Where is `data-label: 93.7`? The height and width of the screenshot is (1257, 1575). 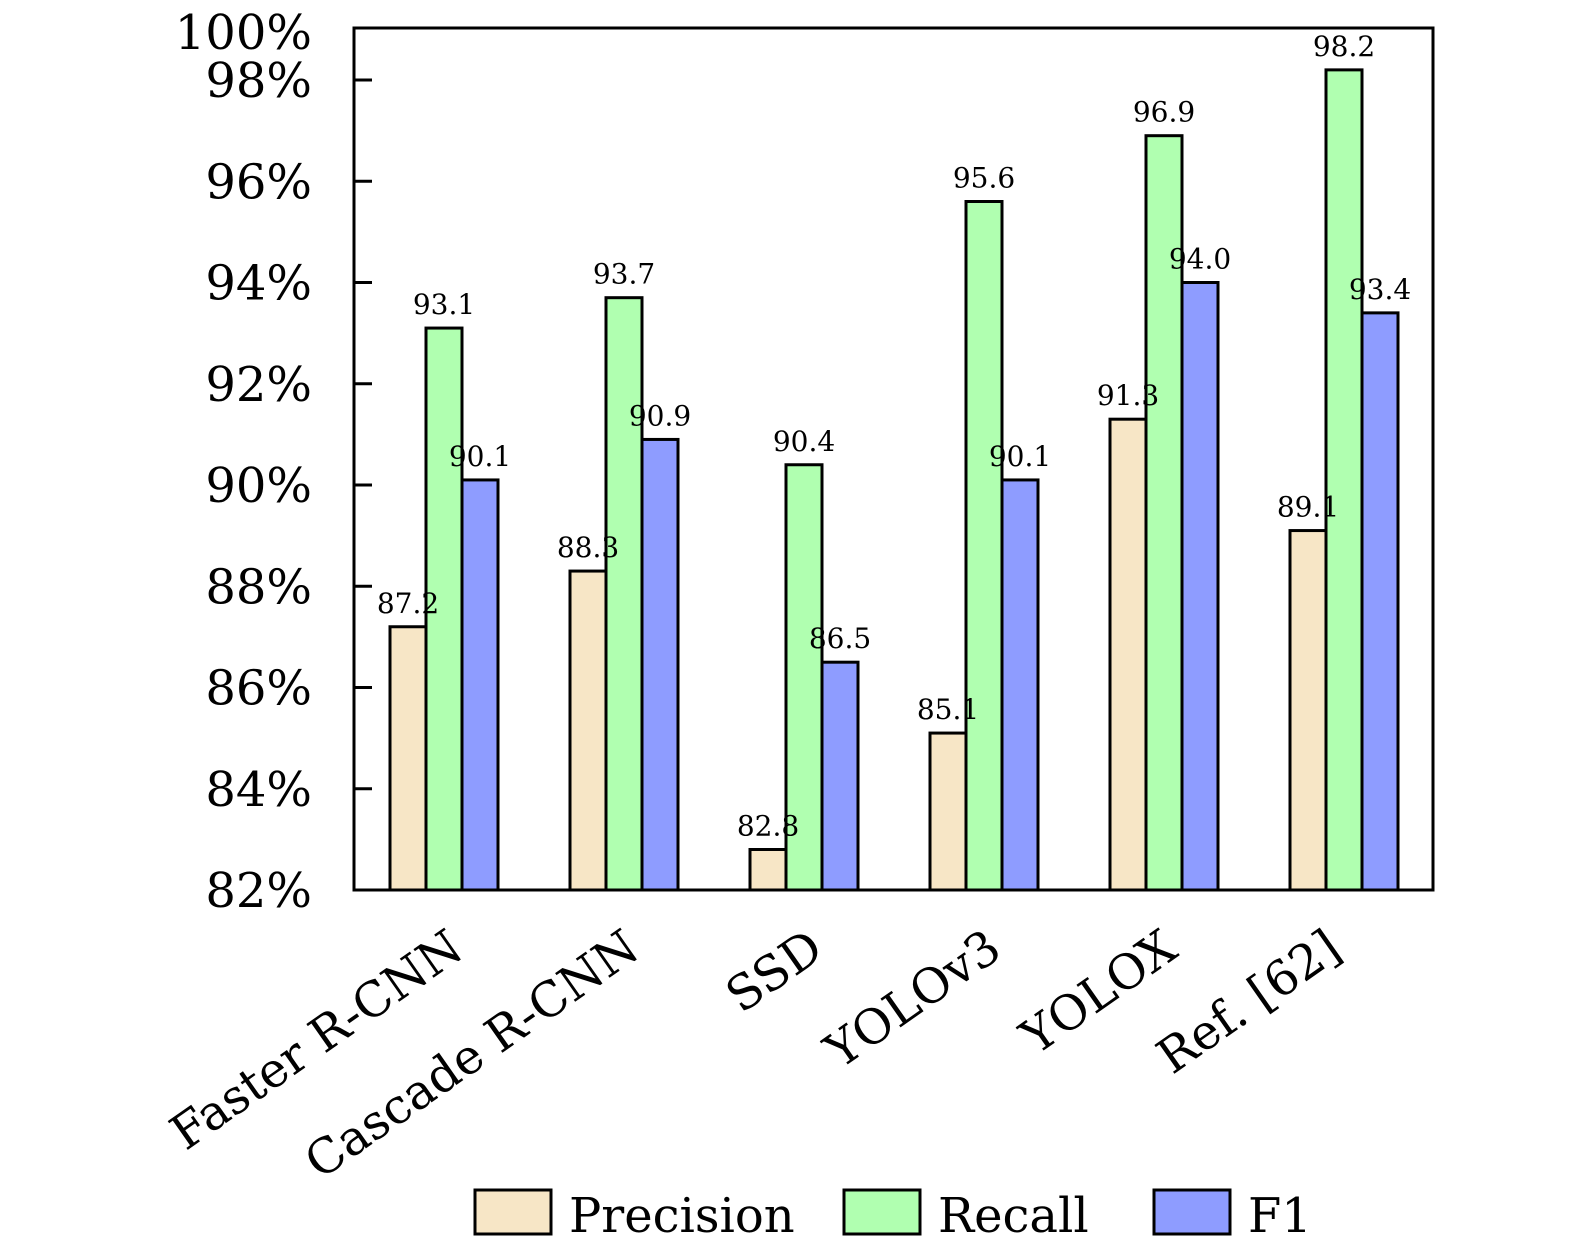
data-label: 93.7 is located at coordinates (624, 274).